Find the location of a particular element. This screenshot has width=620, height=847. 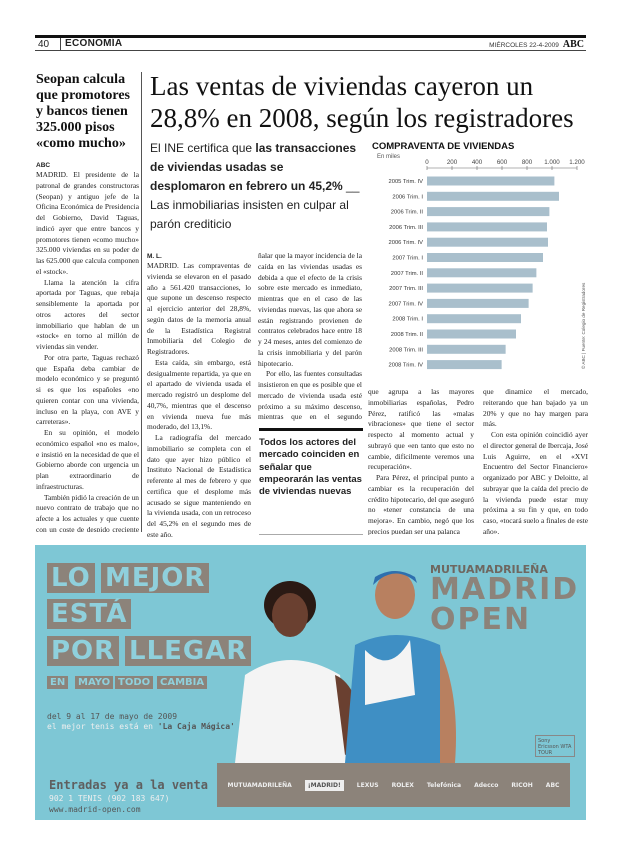

brand-madrid: MADRID is located at coordinates (505, 589).